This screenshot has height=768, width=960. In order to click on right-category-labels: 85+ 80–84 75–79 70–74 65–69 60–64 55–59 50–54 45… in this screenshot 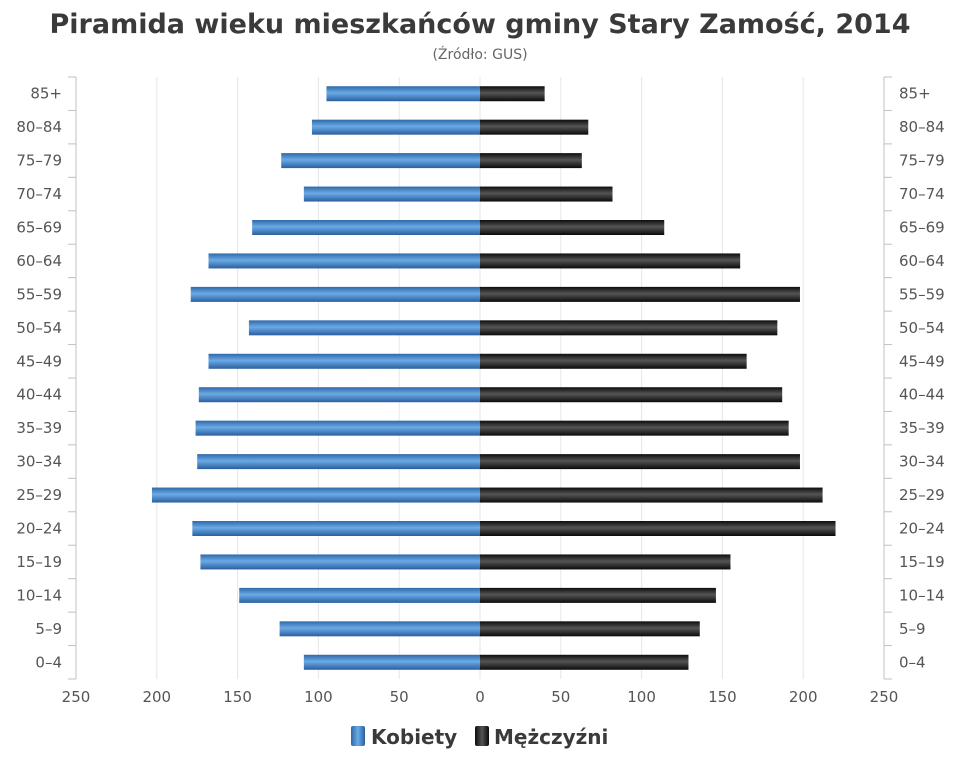, I will do `click(922, 378)`.